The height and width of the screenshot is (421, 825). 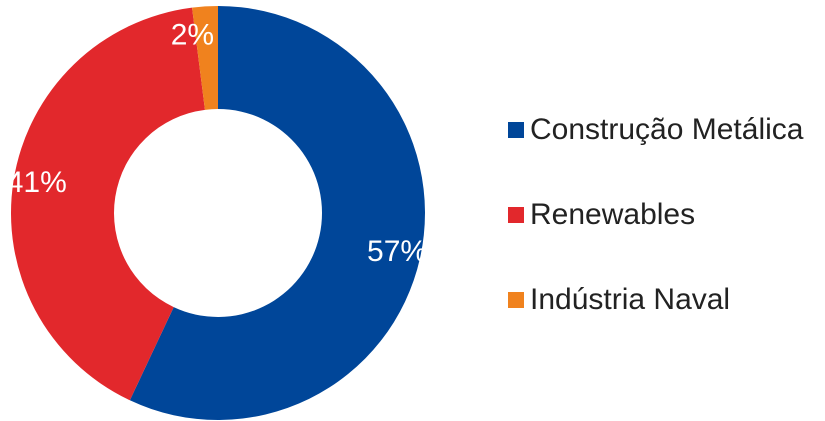 What do you see at coordinates (630, 299) in the screenshot?
I see `legend-label-industria-naval: Indústria Naval` at bounding box center [630, 299].